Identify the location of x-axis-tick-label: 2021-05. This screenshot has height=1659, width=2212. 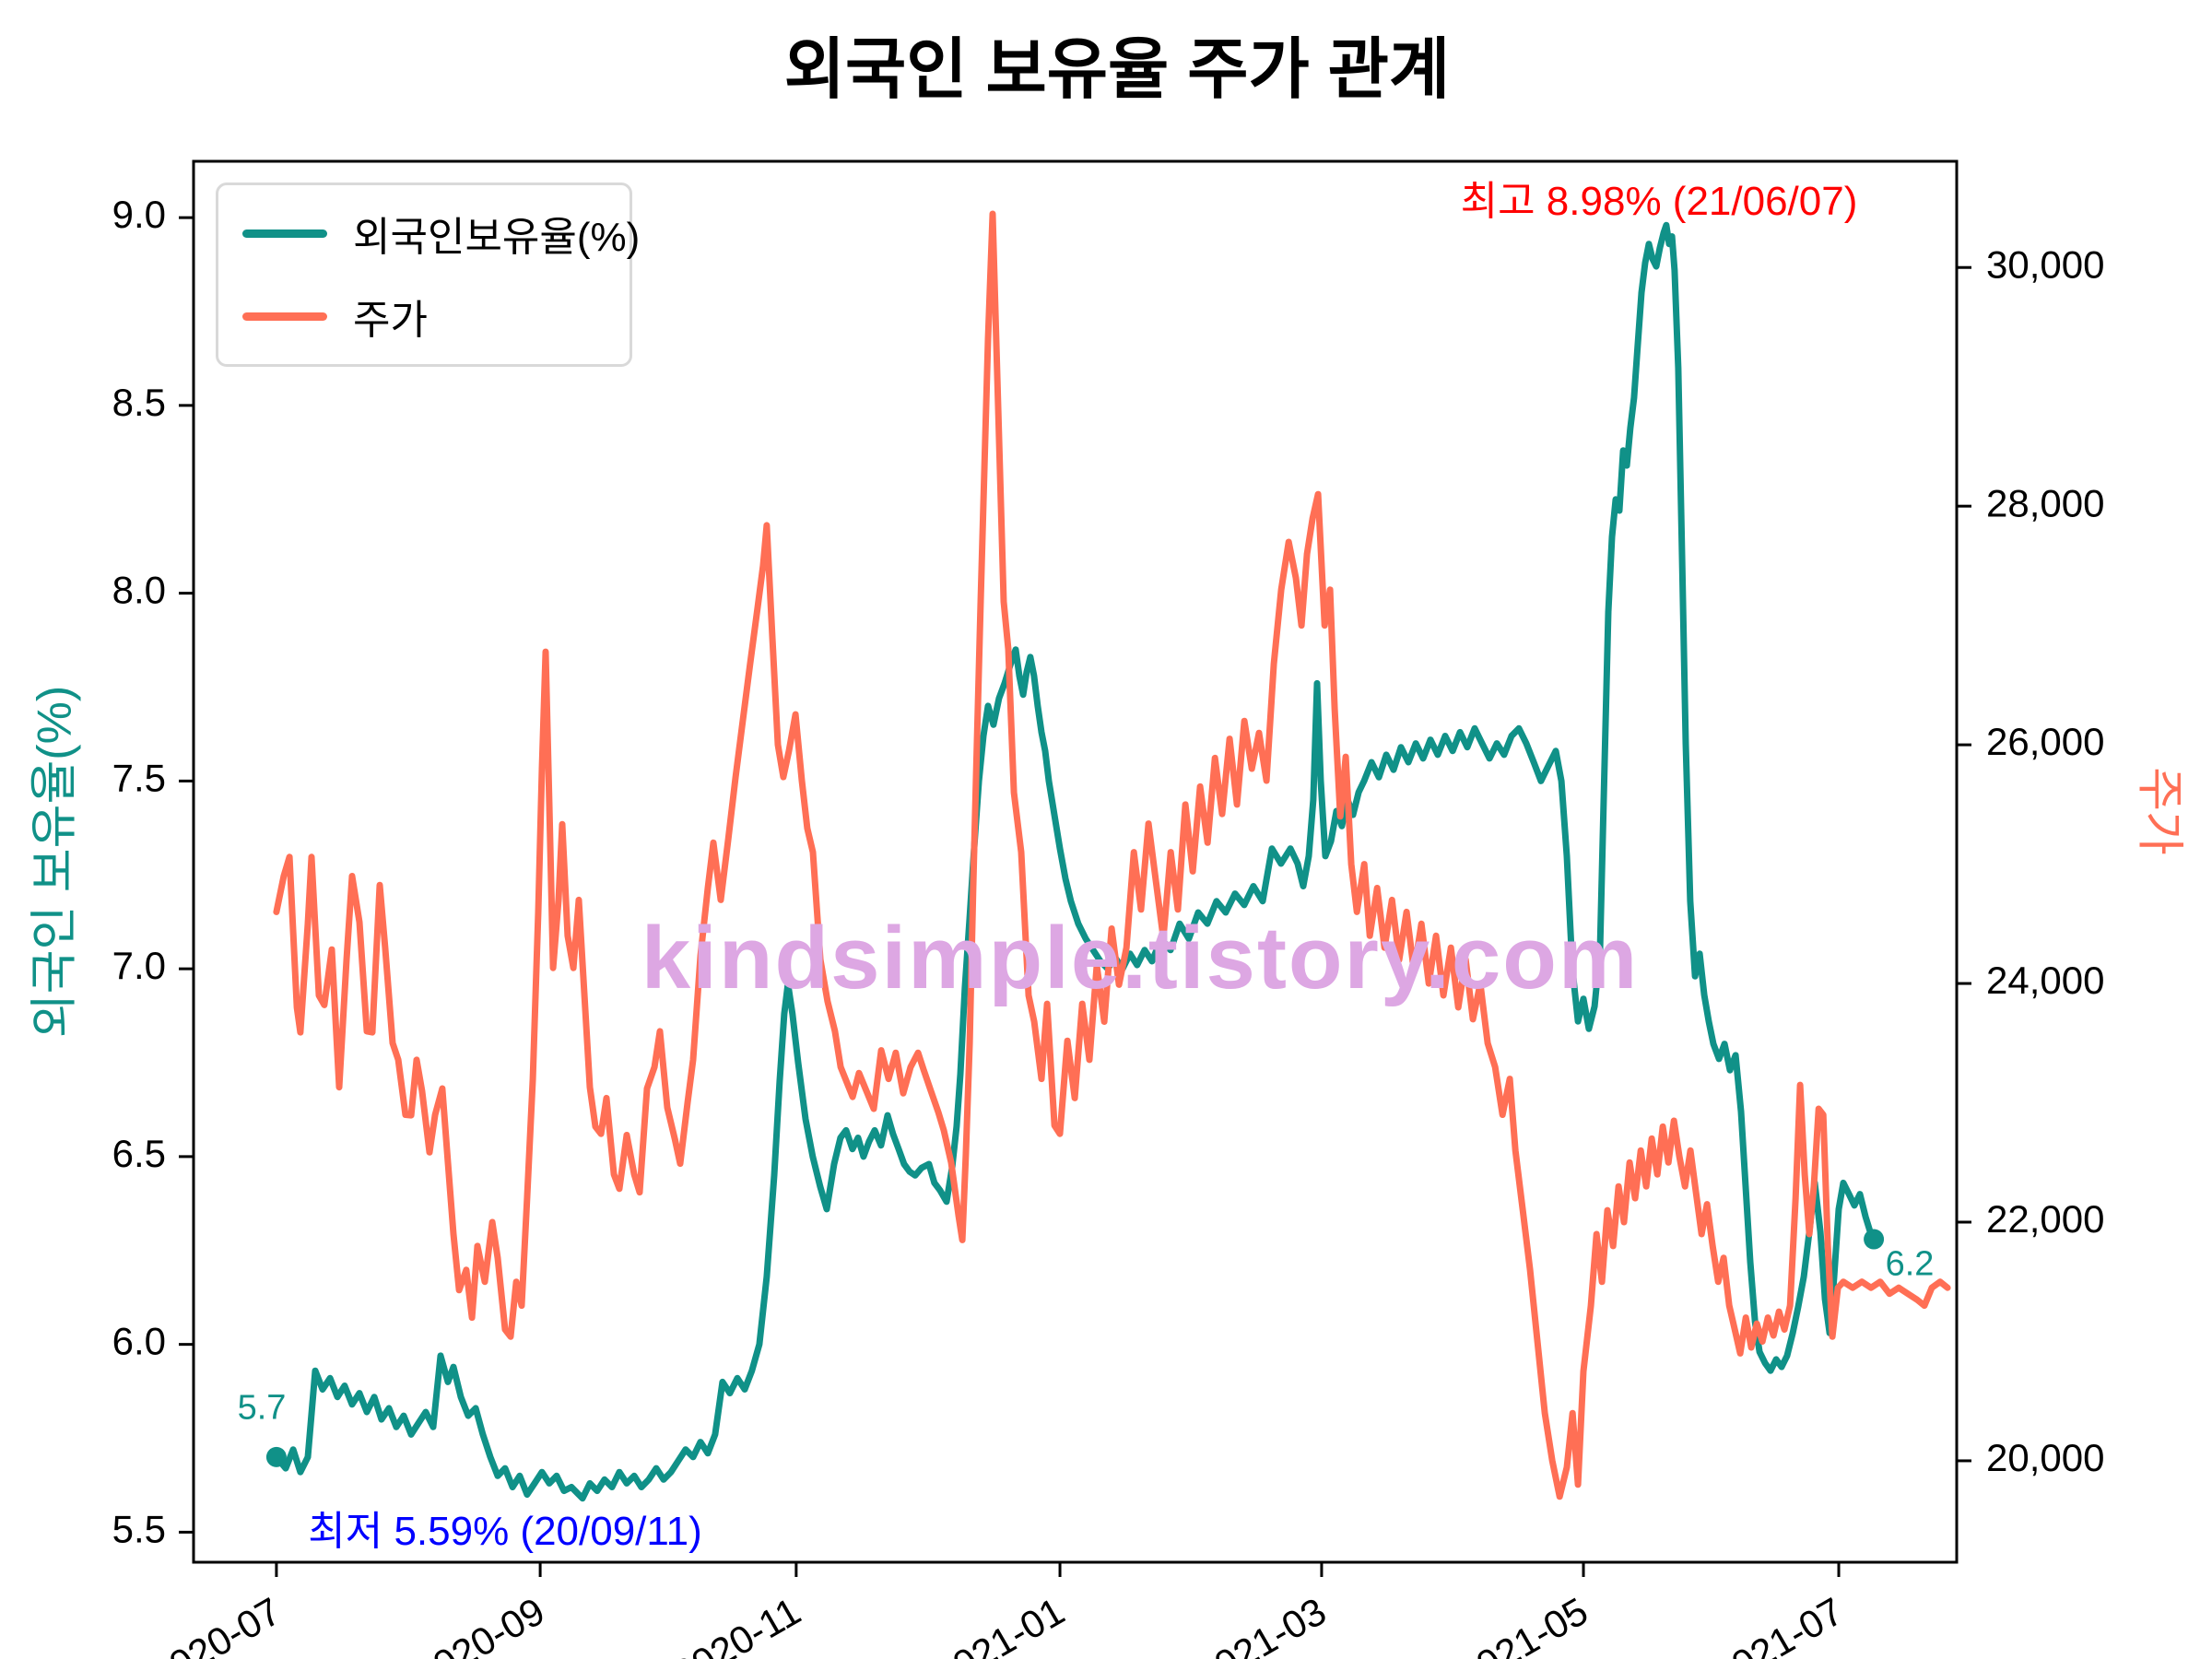
(1523, 1624).